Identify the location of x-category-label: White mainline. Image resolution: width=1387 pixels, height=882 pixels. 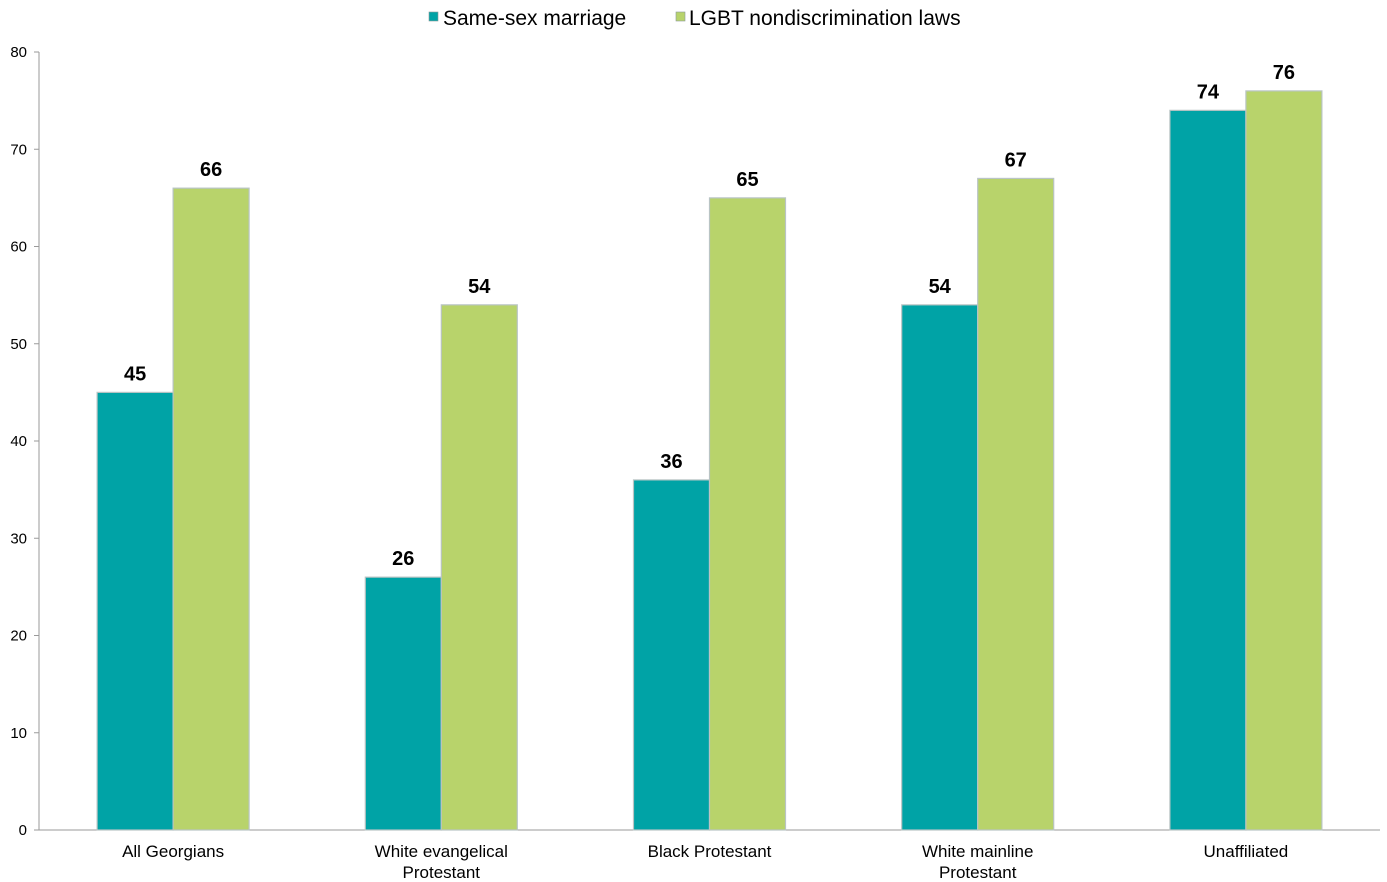
(978, 851).